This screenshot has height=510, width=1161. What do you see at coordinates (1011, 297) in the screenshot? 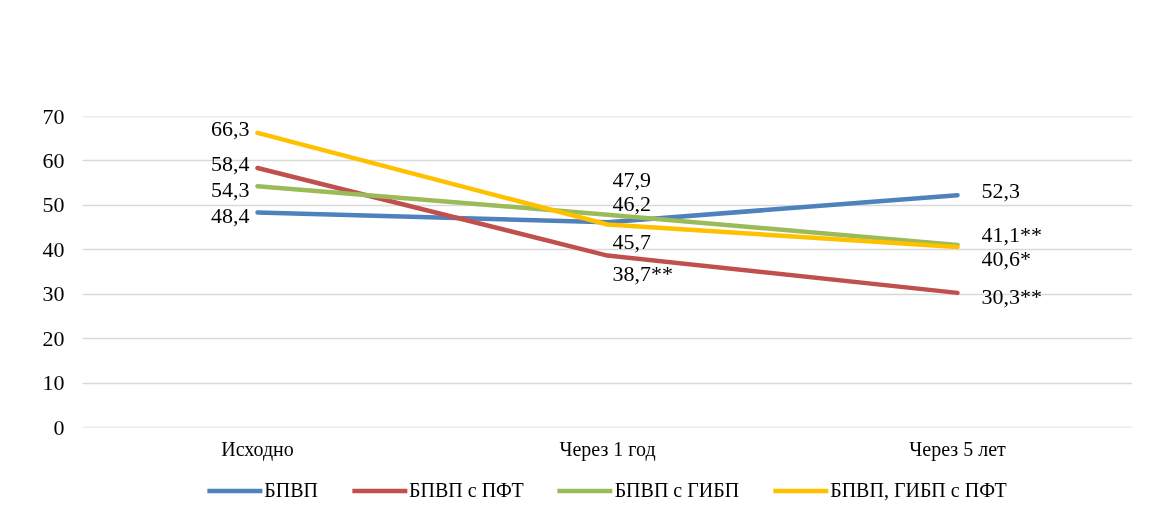
I see `data-label: 30,3**` at bounding box center [1011, 297].